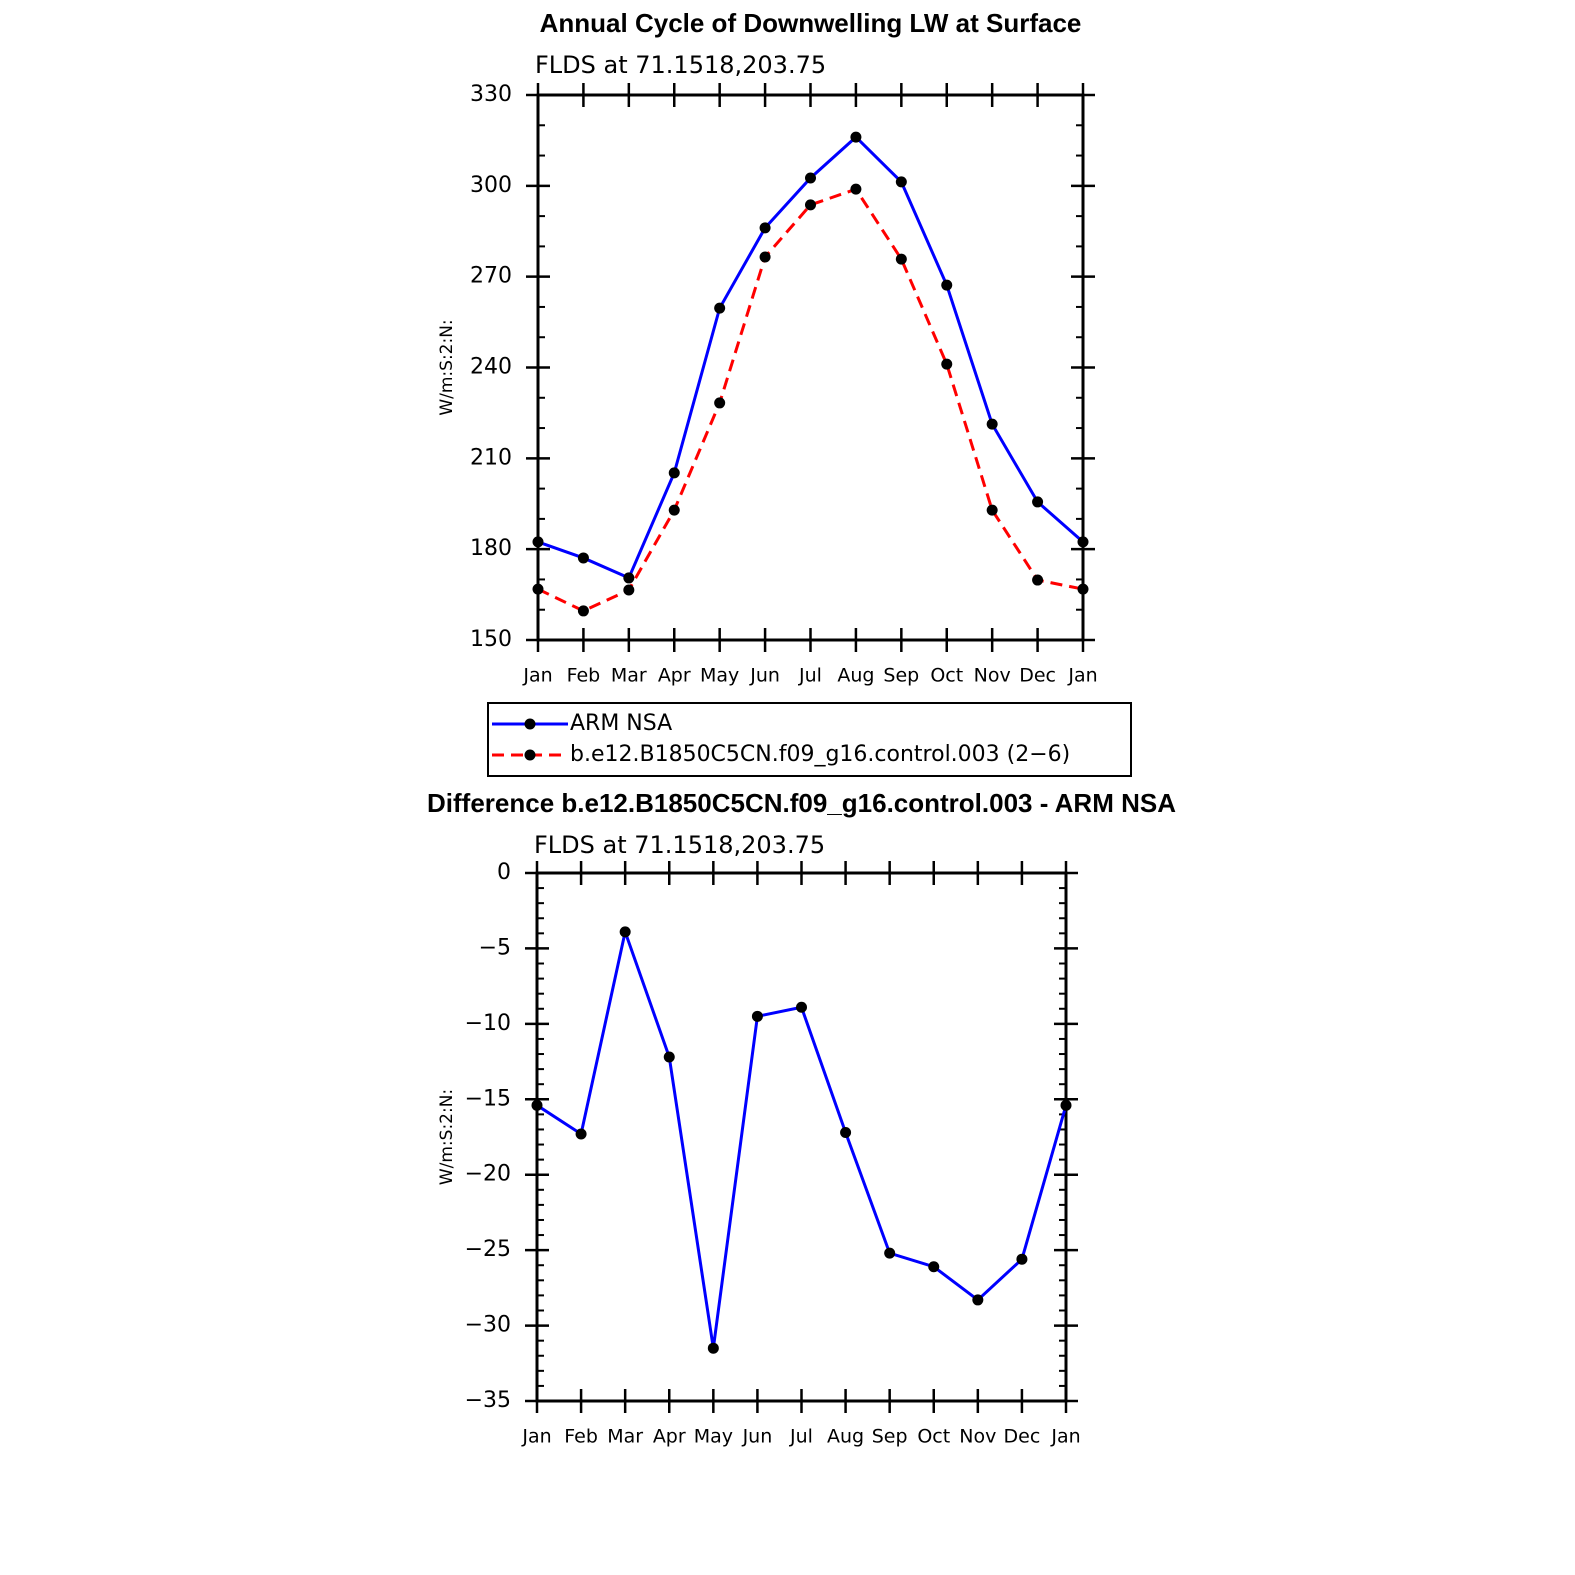  What do you see at coordinates (488, 1023) in the screenshot?
I see `y-tick-label: −10` at bounding box center [488, 1023].